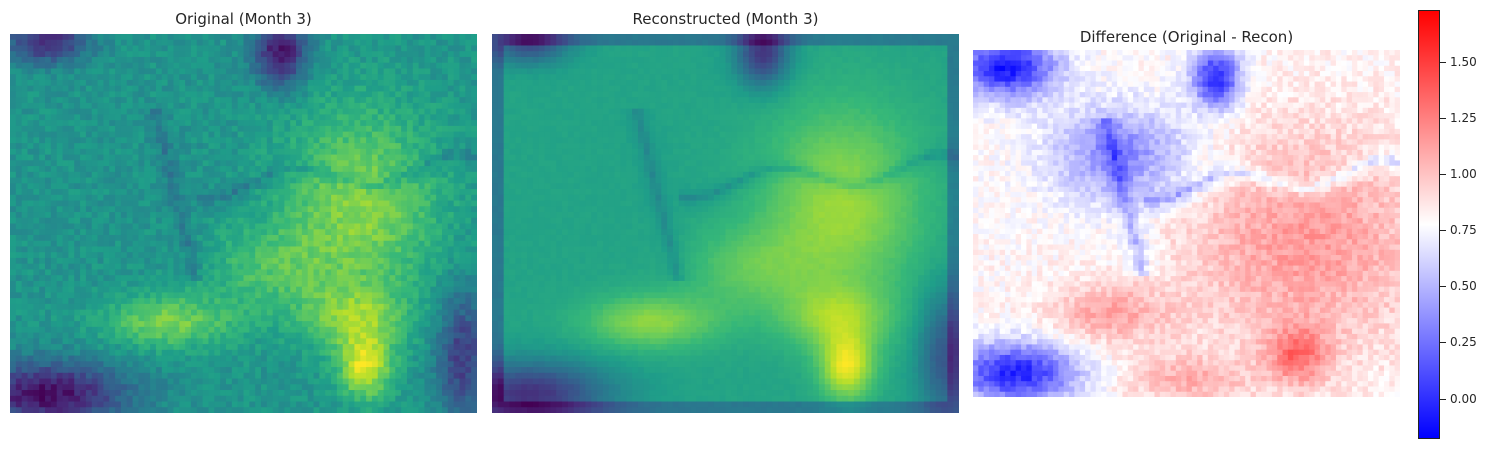  I want to click on colorbar-tick-label: 0.25, so click(1463, 342).